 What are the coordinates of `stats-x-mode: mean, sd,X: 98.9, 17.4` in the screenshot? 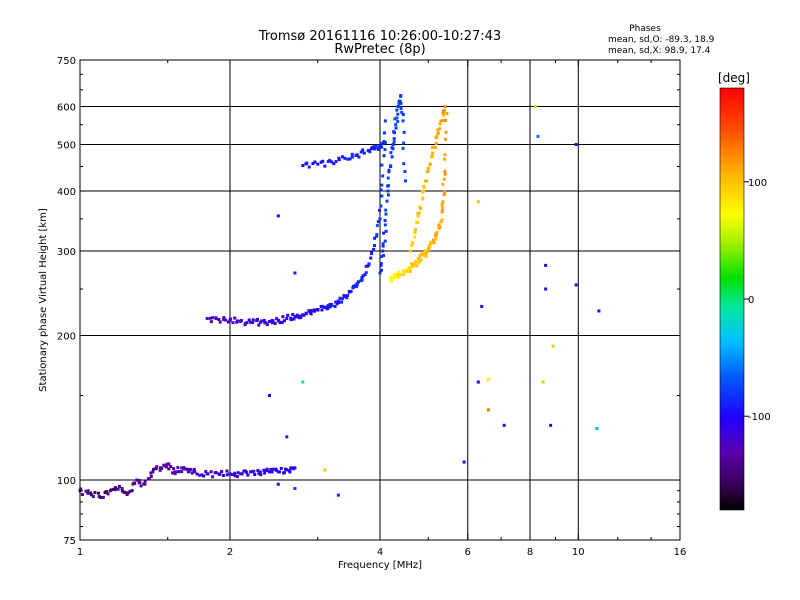 It's located at (659, 51).